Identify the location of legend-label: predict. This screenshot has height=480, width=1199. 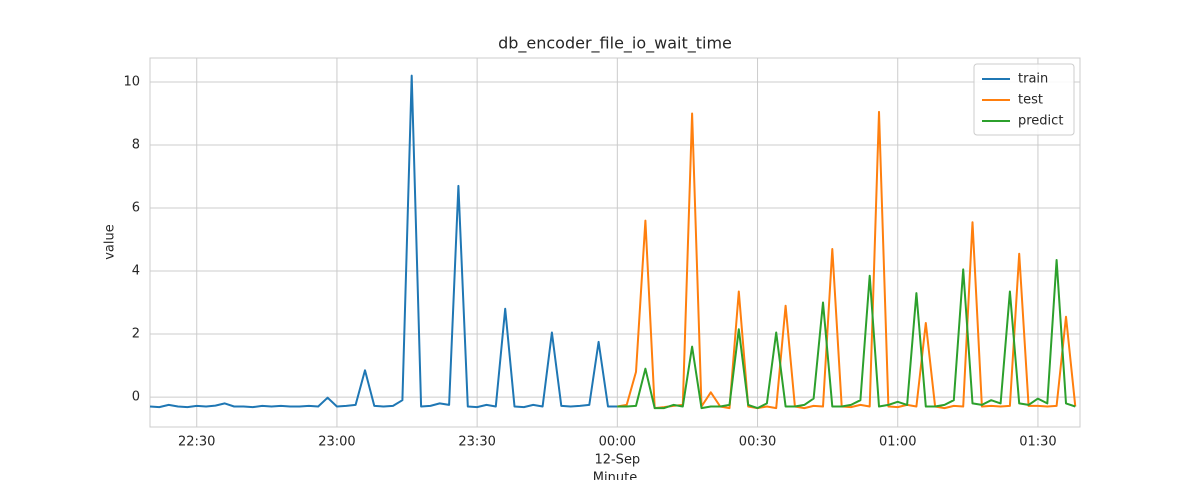
(1040, 121).